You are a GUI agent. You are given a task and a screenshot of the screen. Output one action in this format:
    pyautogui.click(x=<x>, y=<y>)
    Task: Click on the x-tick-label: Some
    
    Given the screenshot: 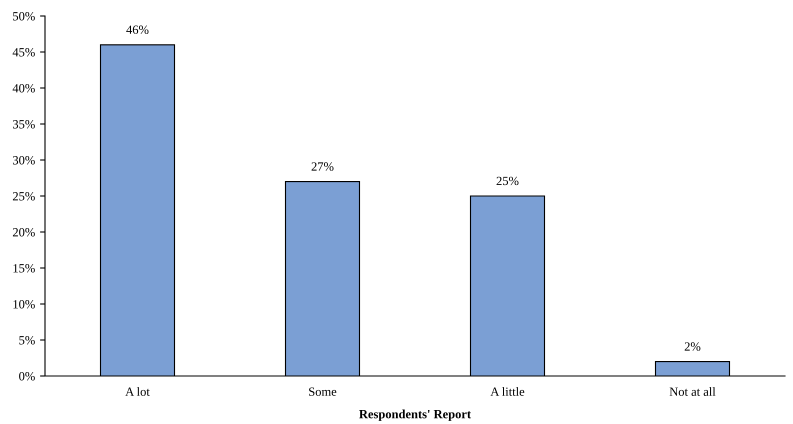 What is the action you would take?
    pyautogui.click(x=322, y=392)
    